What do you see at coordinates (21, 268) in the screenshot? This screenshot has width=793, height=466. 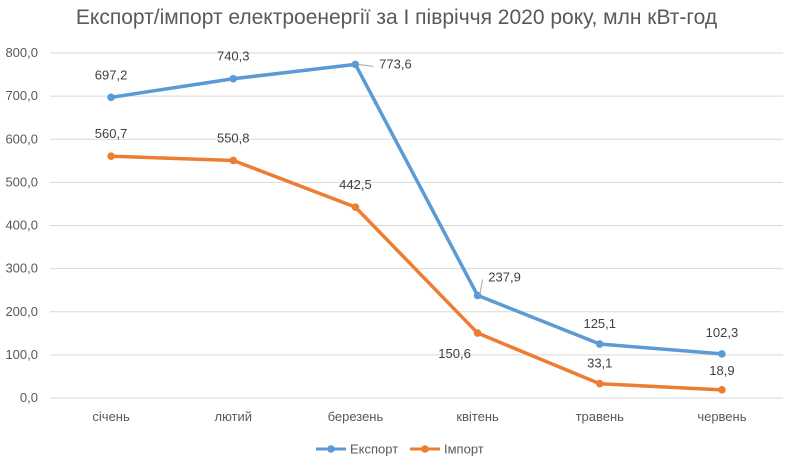 I see `y-tick-label: 300,0` at bounding box center [21, 268].